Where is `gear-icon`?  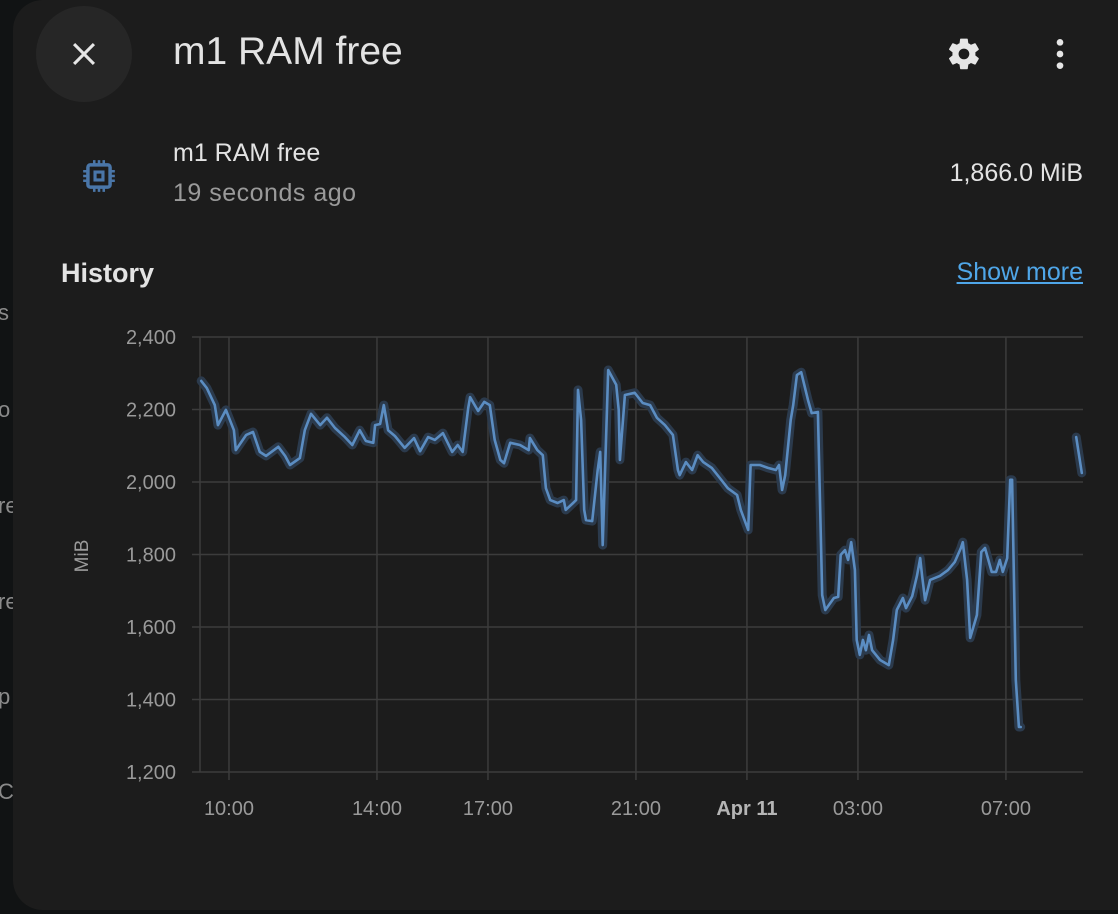
gear-icon is located at coordinates (964, 54).